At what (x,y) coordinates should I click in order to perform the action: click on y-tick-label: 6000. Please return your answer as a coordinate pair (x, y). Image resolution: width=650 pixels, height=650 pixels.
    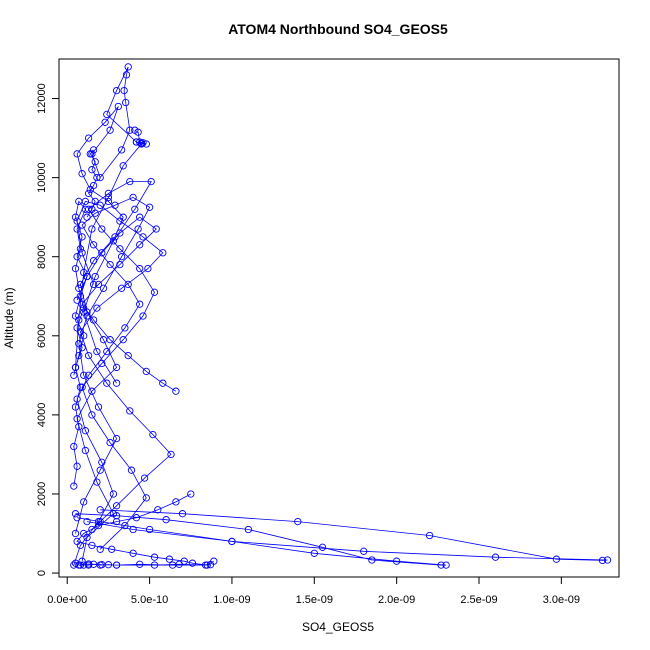
    Looking at the image, I should click on (42, 336).